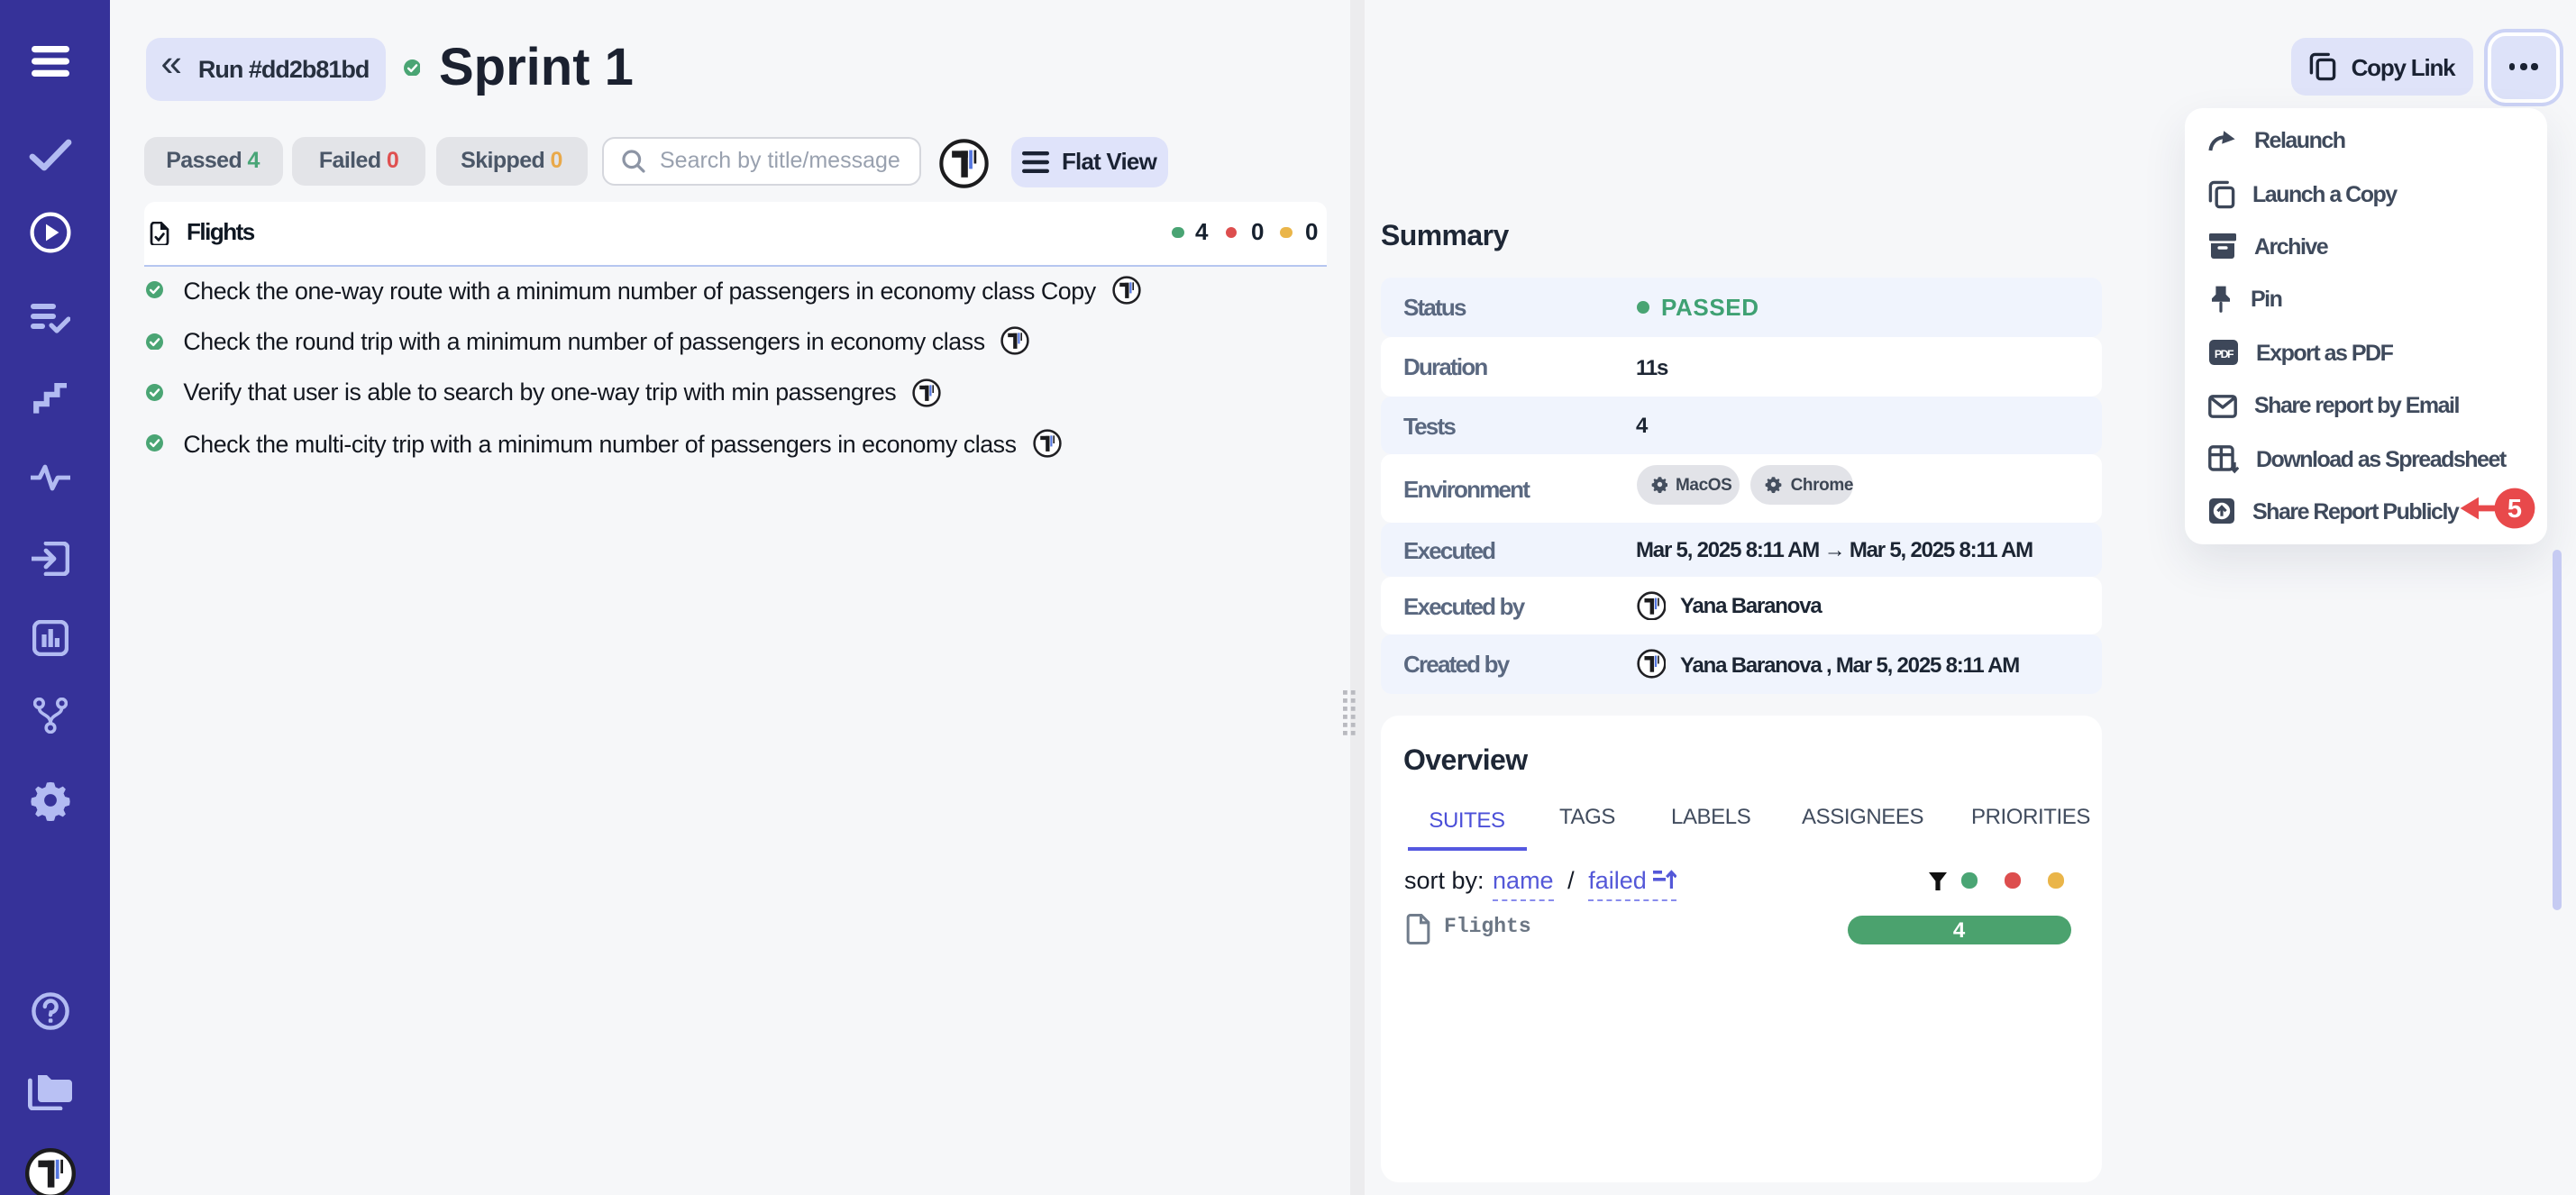 The image size is (2576, 1195). I want to click on svg-text: 5, so click(2514, 509).